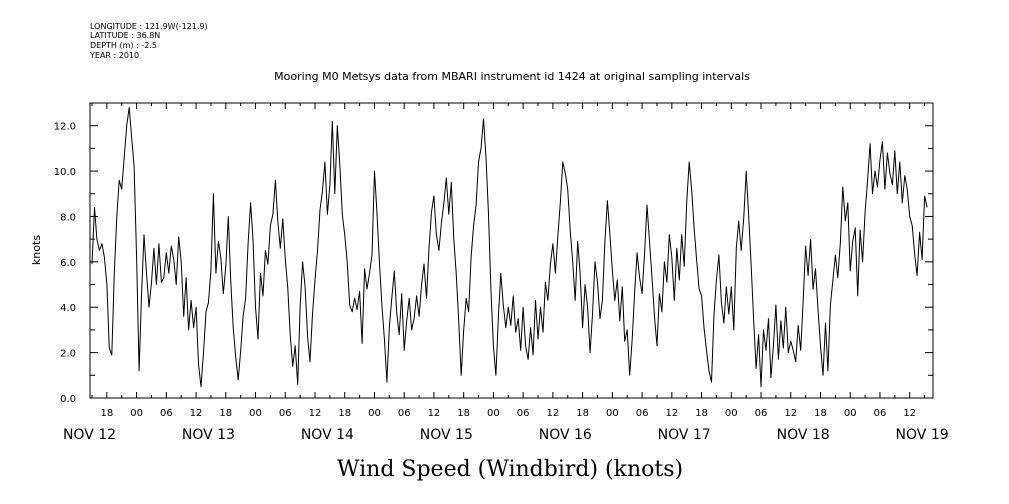 This screenshot has width=1009, height=504. What do you see at coordinates (89, 435) in the screenshot?
I see `x-date-label: NOV 12` at bounding box center [89, 435].